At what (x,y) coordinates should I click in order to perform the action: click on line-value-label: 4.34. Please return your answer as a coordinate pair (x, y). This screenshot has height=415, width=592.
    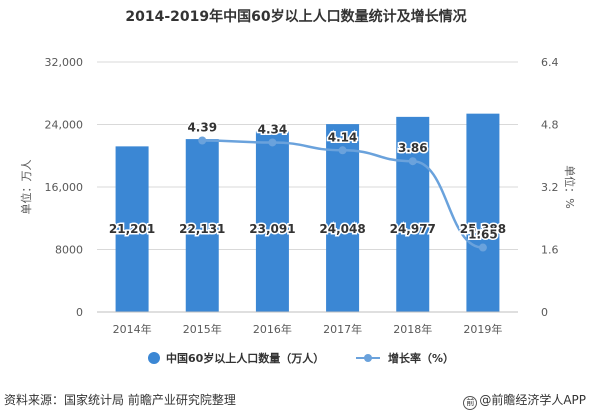
    Looking at the image, I should click on (273, 129).